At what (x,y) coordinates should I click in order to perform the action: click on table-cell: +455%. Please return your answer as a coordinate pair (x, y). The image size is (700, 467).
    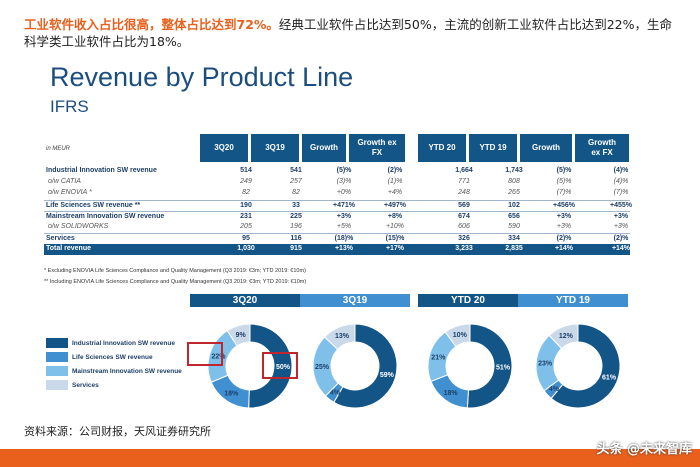
    Looking at the image, I should click on (621, 205).